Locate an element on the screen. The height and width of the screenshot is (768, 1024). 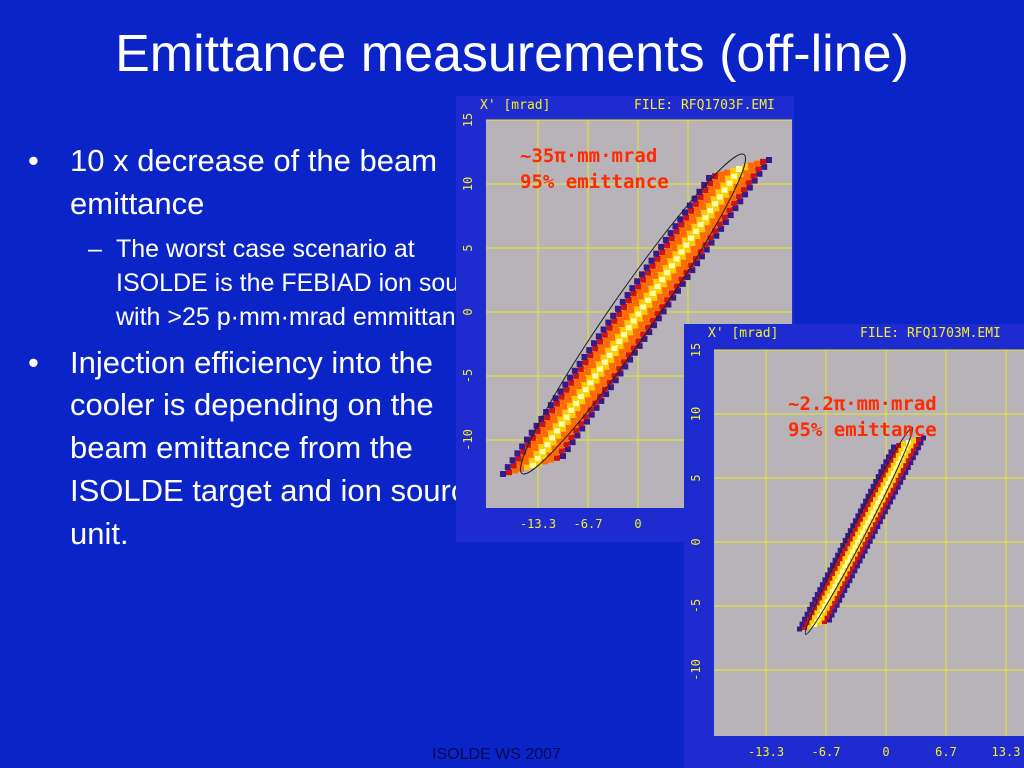
annotation-caption: 95% emittance is located at coordinates (594, 181).